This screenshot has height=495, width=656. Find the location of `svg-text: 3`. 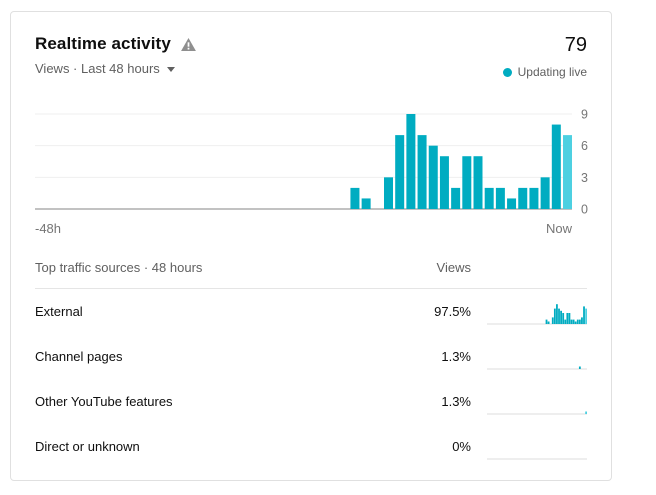

svg-text: 3 is located at coordinates (584, 178).